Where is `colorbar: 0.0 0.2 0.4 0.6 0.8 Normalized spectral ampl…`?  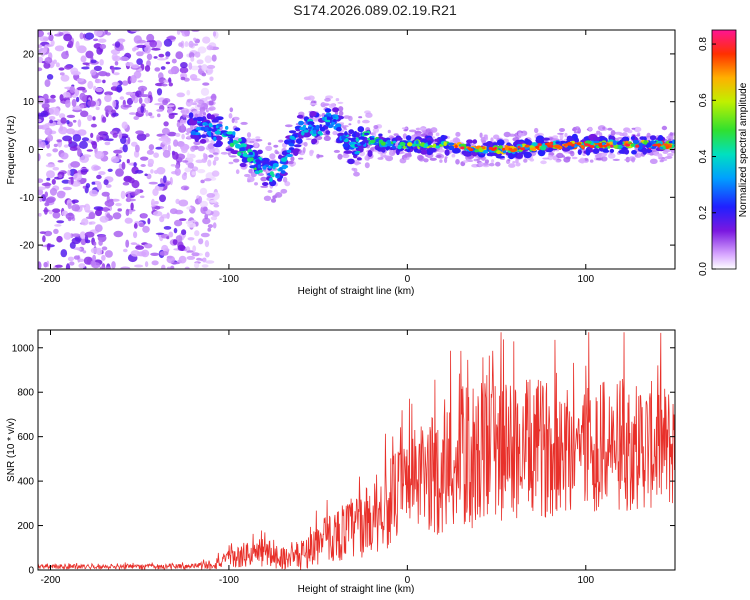
colorbar: 0.0 0.2 0.4 0.6 0.8 Normalized spectral ampl… is located at coordinates (723, 152).